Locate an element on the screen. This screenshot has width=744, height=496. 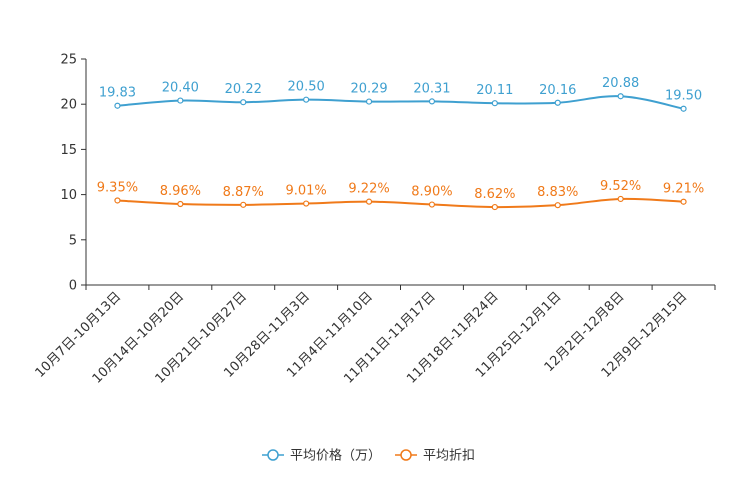
data-label: 20.50 is located at coordinates (306, 87).